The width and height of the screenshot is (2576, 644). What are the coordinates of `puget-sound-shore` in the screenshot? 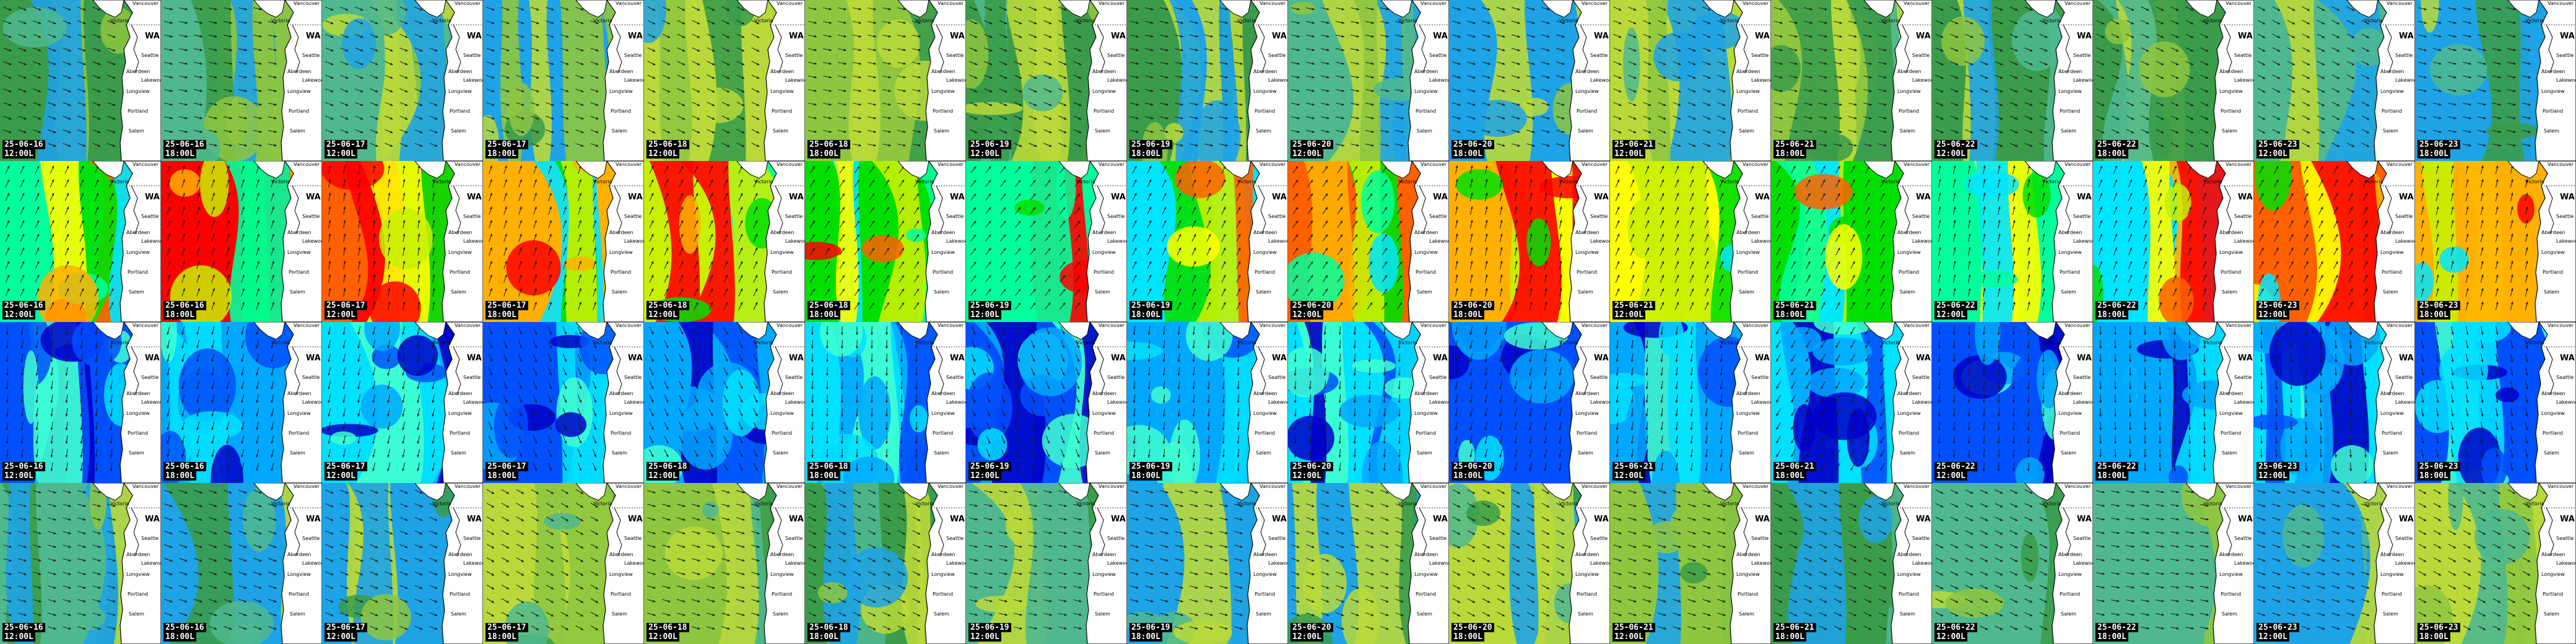 It's located at (1423, 49).